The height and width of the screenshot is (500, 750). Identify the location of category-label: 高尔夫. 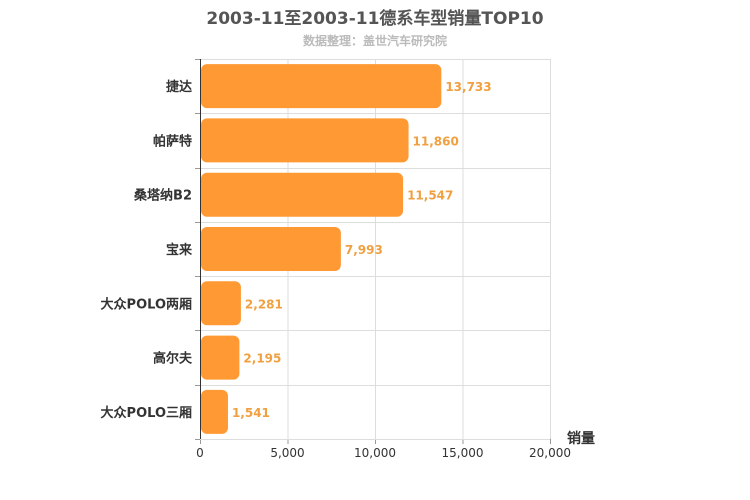
(173, 359).